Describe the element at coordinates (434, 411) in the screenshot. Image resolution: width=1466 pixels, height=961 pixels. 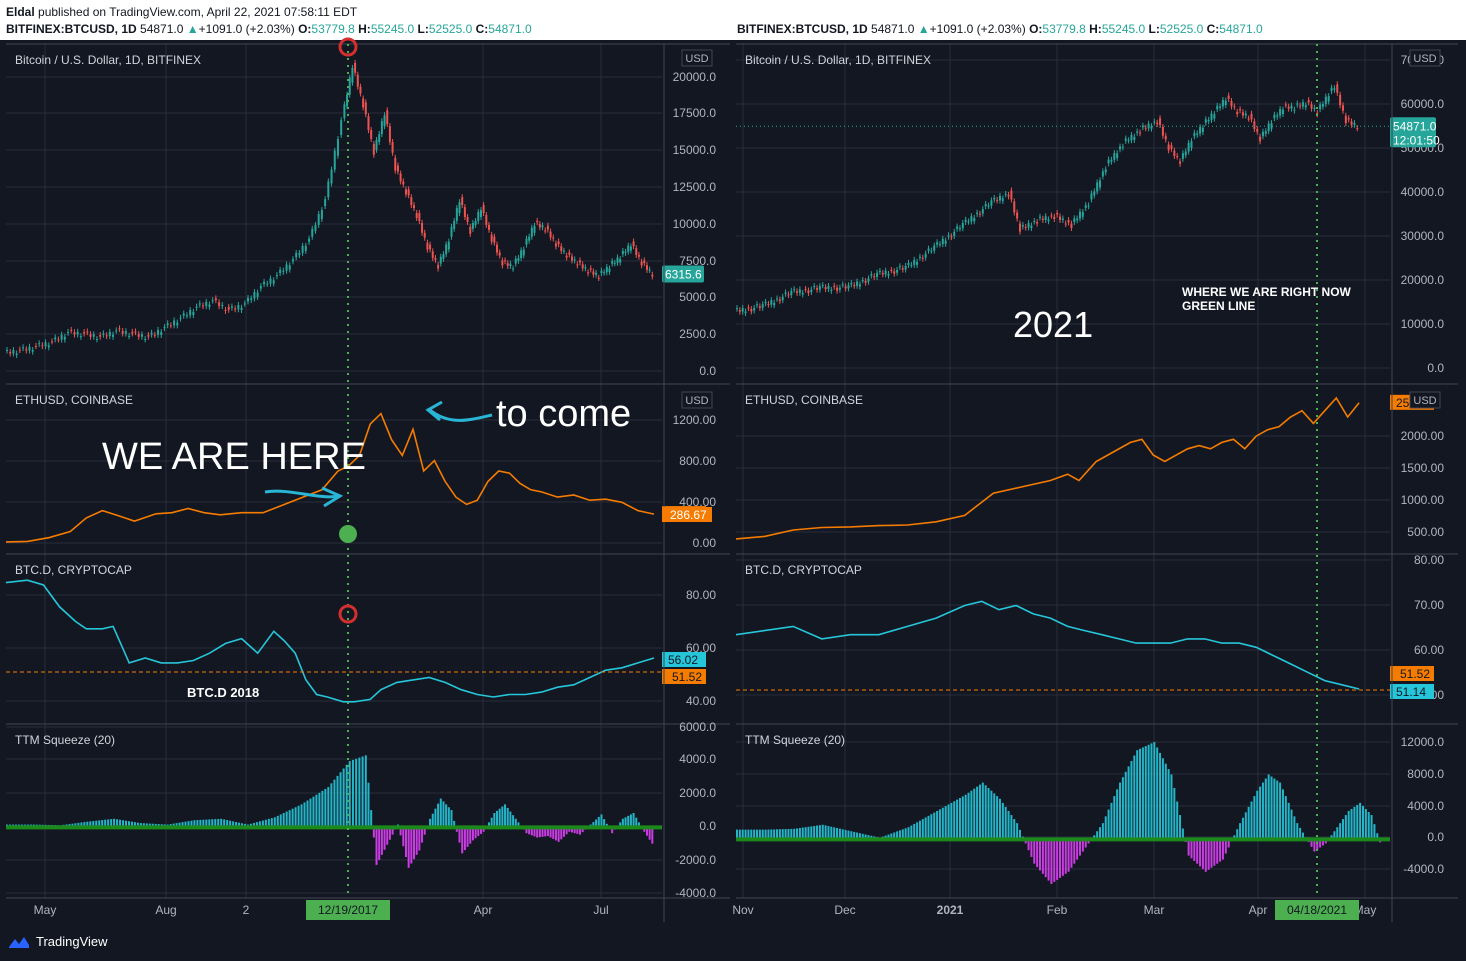
I see `to-come-arrowhead` at that location.